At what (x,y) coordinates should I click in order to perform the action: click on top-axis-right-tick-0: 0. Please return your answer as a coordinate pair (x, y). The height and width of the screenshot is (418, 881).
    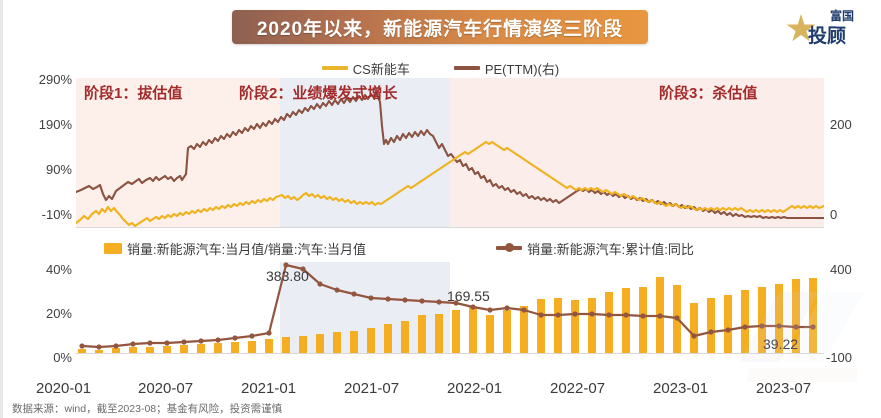
    Looking at the image, I should click on (834, 214).